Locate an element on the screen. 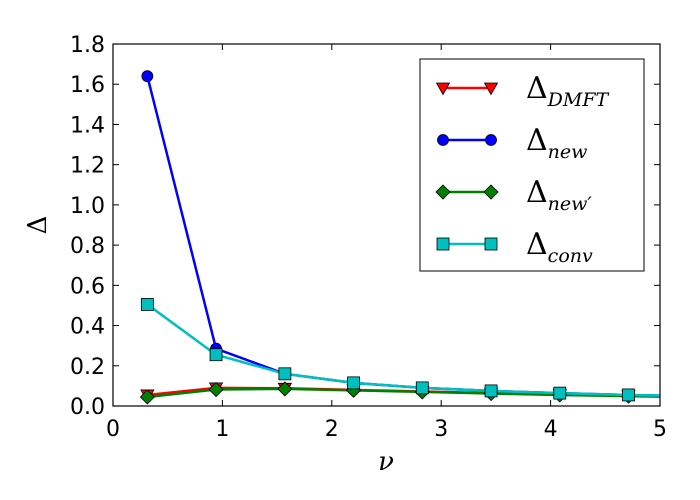 This screenshot has width=700, height=500. legend-label-conv: Δconv is located at coordinates (559, 247).